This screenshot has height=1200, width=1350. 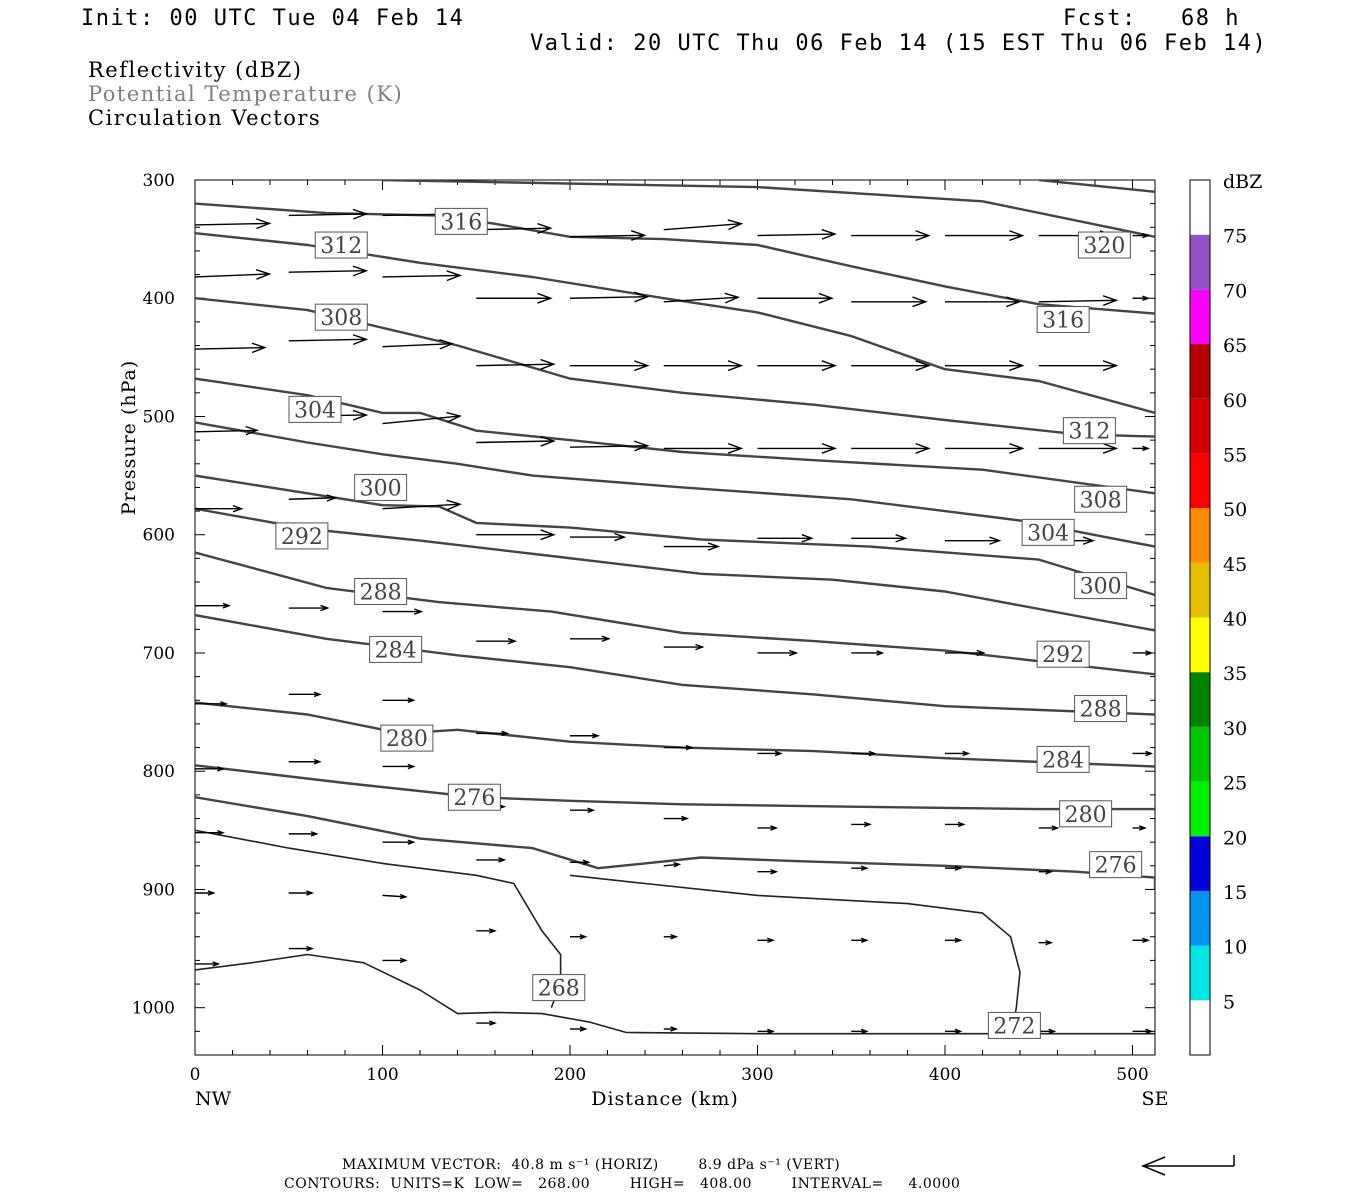 I want to click on field-label-vectors: Circulation Vectors, so click(x=205, y=118).